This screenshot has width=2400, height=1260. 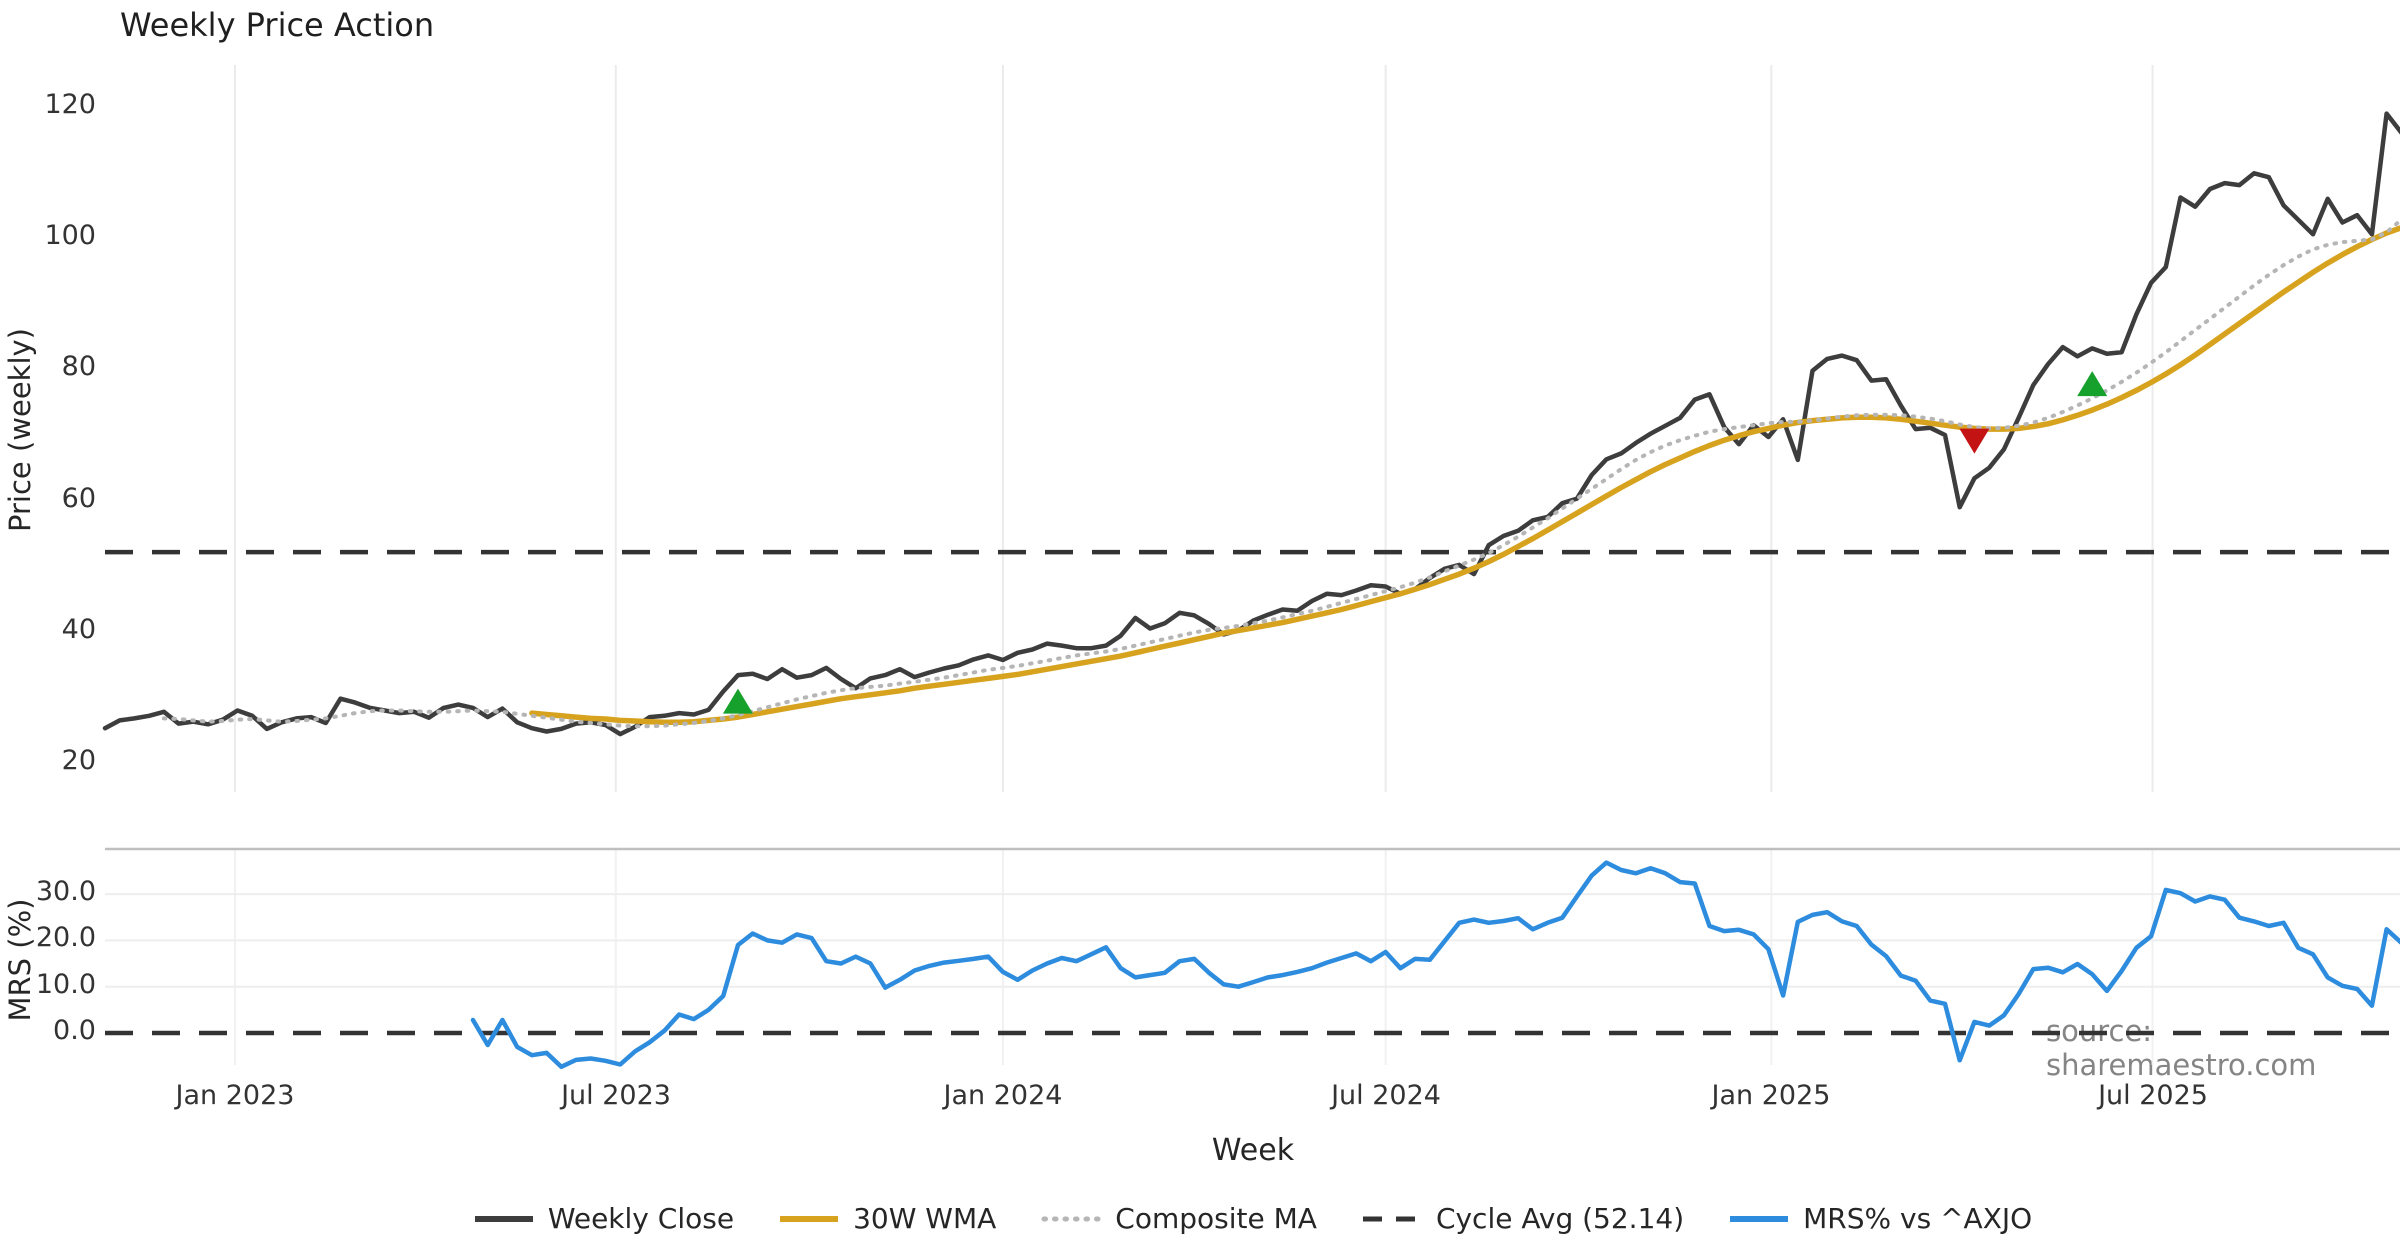 I want to click on legend-item-mrs: MRS% vs ^AXJO, so click(x=1880, y=1218).